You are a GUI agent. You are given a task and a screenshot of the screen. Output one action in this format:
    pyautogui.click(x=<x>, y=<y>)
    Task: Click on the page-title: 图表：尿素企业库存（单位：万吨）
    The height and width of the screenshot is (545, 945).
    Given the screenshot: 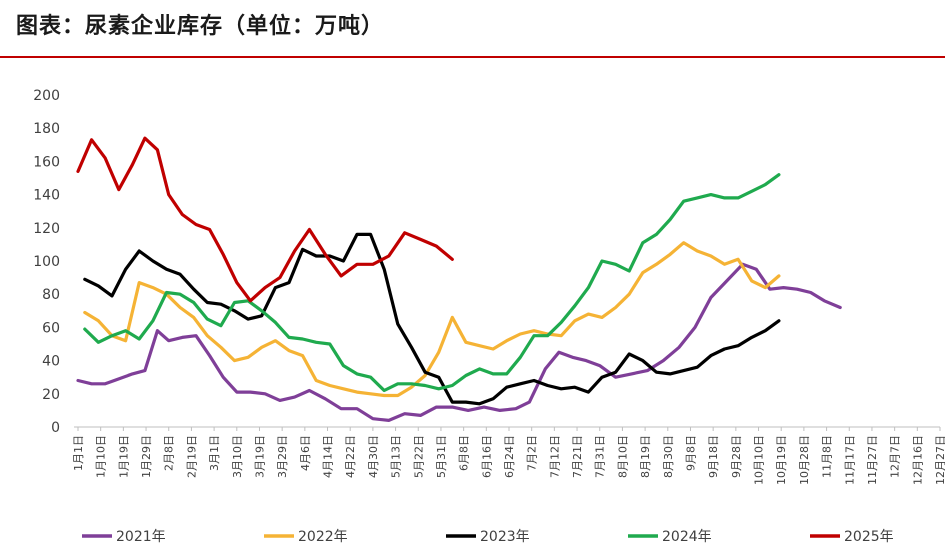 What is the action you would take?
    pyautogui.click(x=200, y=26)
    